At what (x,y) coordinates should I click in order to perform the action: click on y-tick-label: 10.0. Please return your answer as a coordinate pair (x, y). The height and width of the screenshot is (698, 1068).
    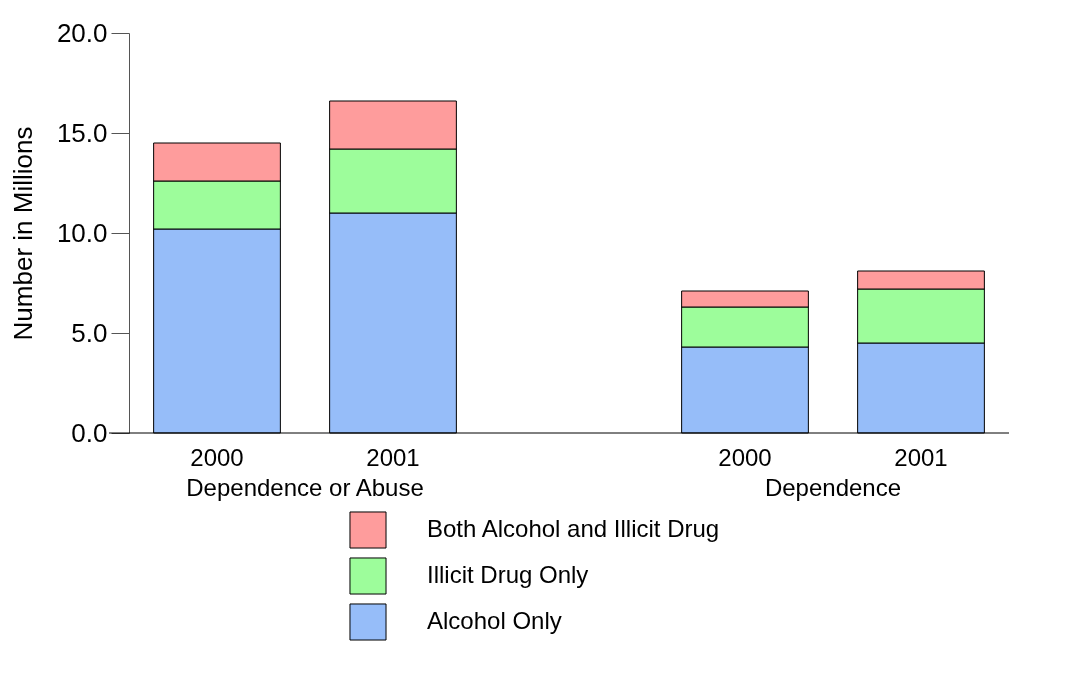
    Looking at the image, I should click on (82, 232).